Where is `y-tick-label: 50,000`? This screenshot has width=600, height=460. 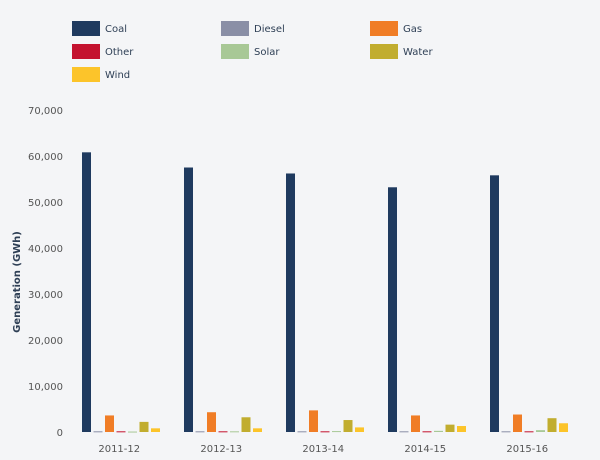
y-tick-label: 50,000 is located at coordinates (45, 203).